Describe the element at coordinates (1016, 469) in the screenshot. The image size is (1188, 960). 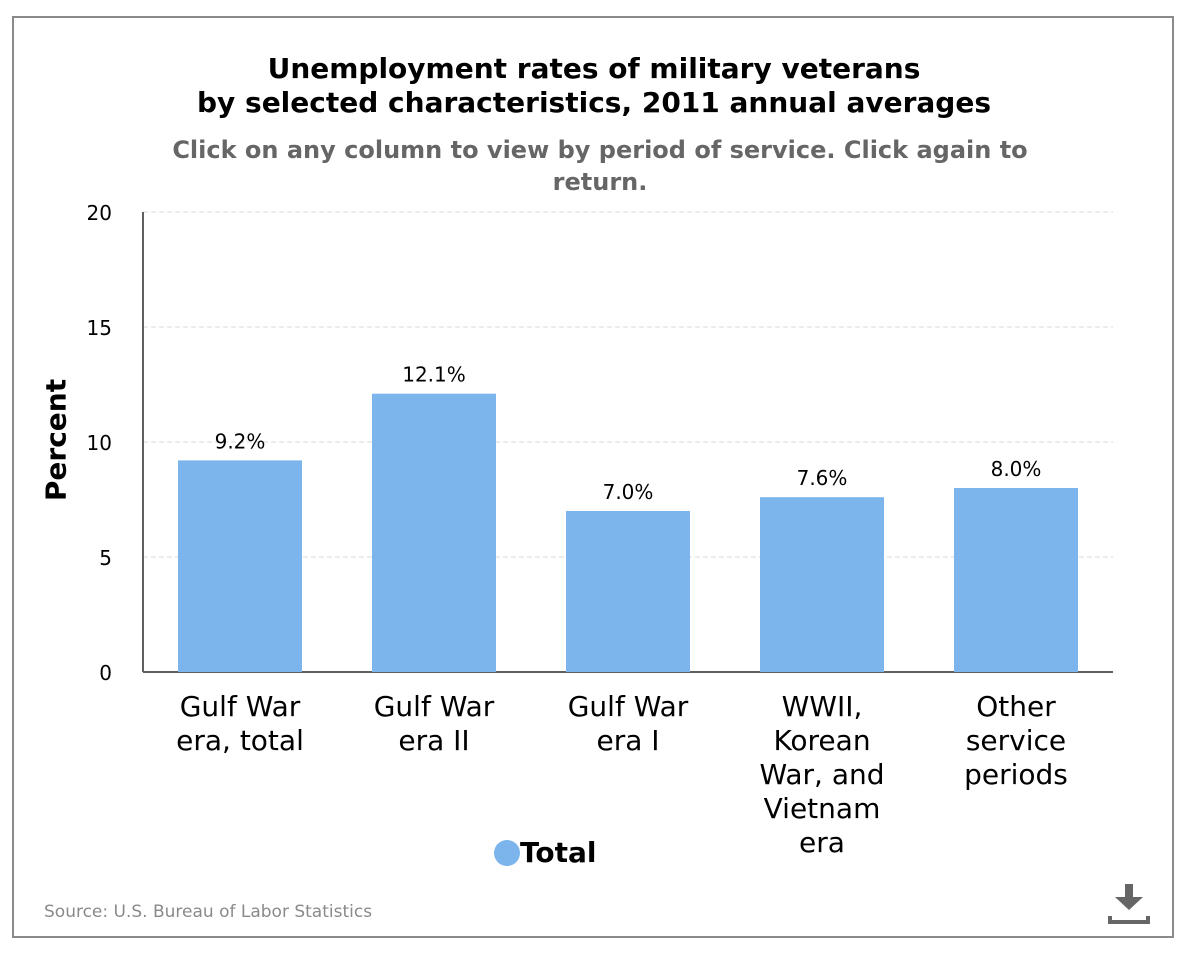
I see `data-label: 8.0%` at that location.